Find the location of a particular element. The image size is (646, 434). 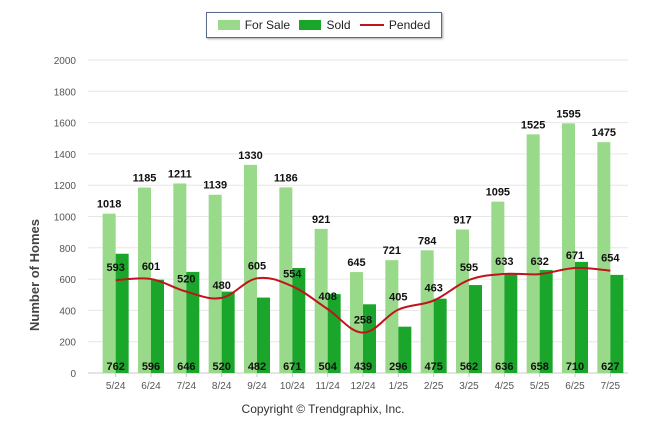

label-pended: 605 is located at coordinates (257, 266).